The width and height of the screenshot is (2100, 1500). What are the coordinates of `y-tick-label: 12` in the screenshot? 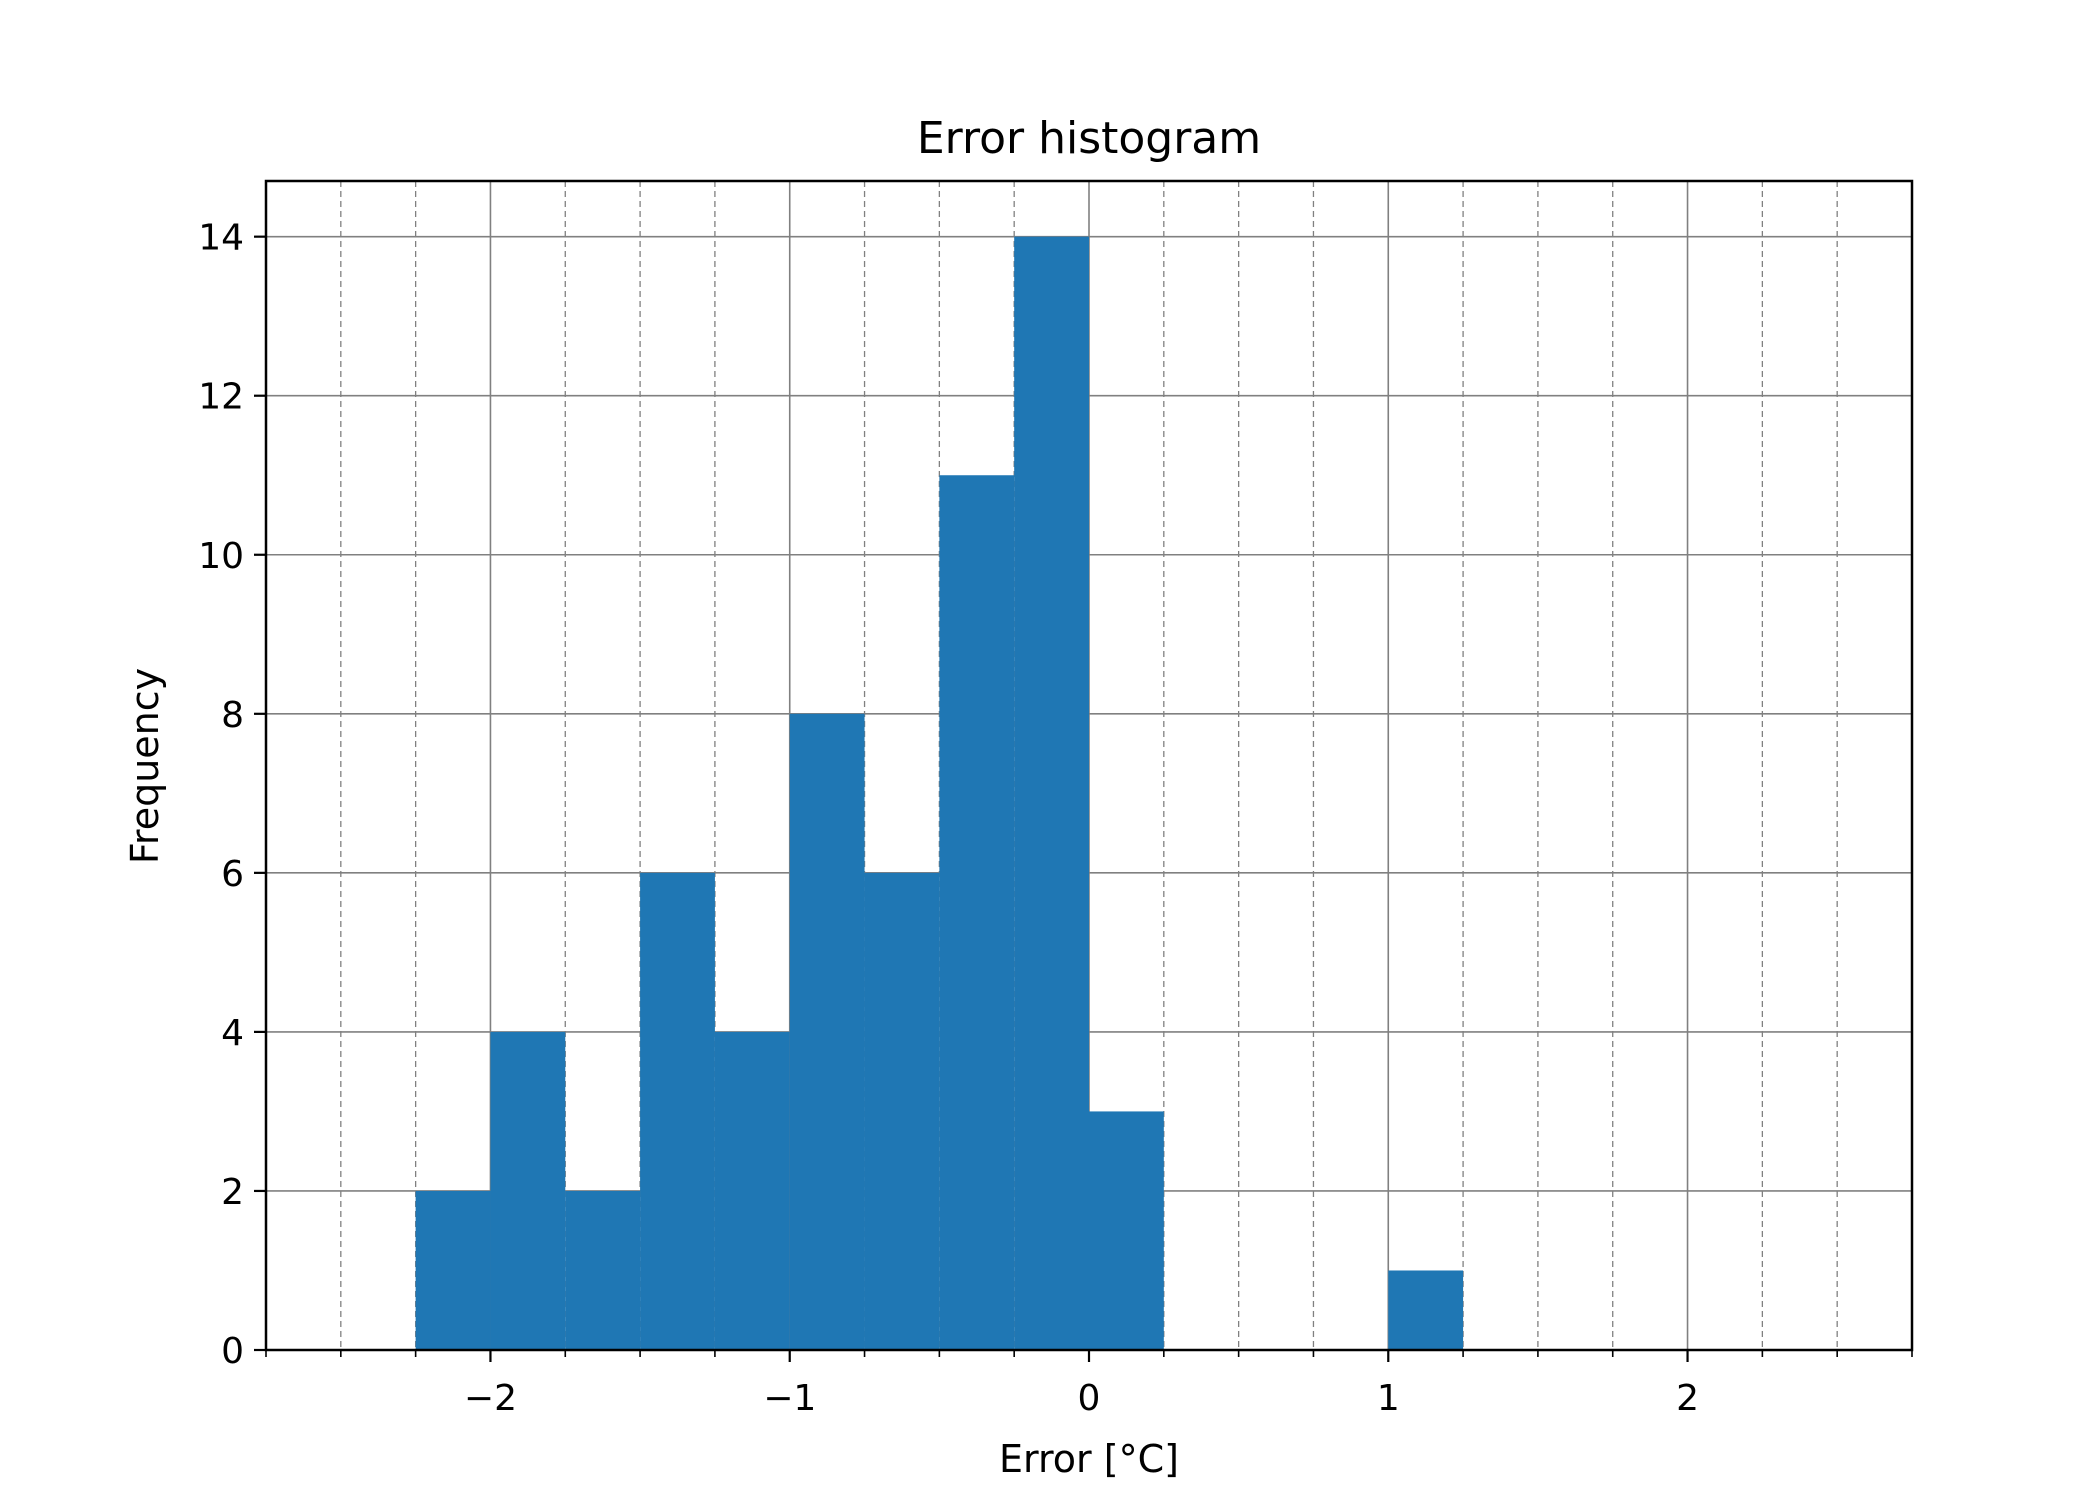 It's located at (221, 397).